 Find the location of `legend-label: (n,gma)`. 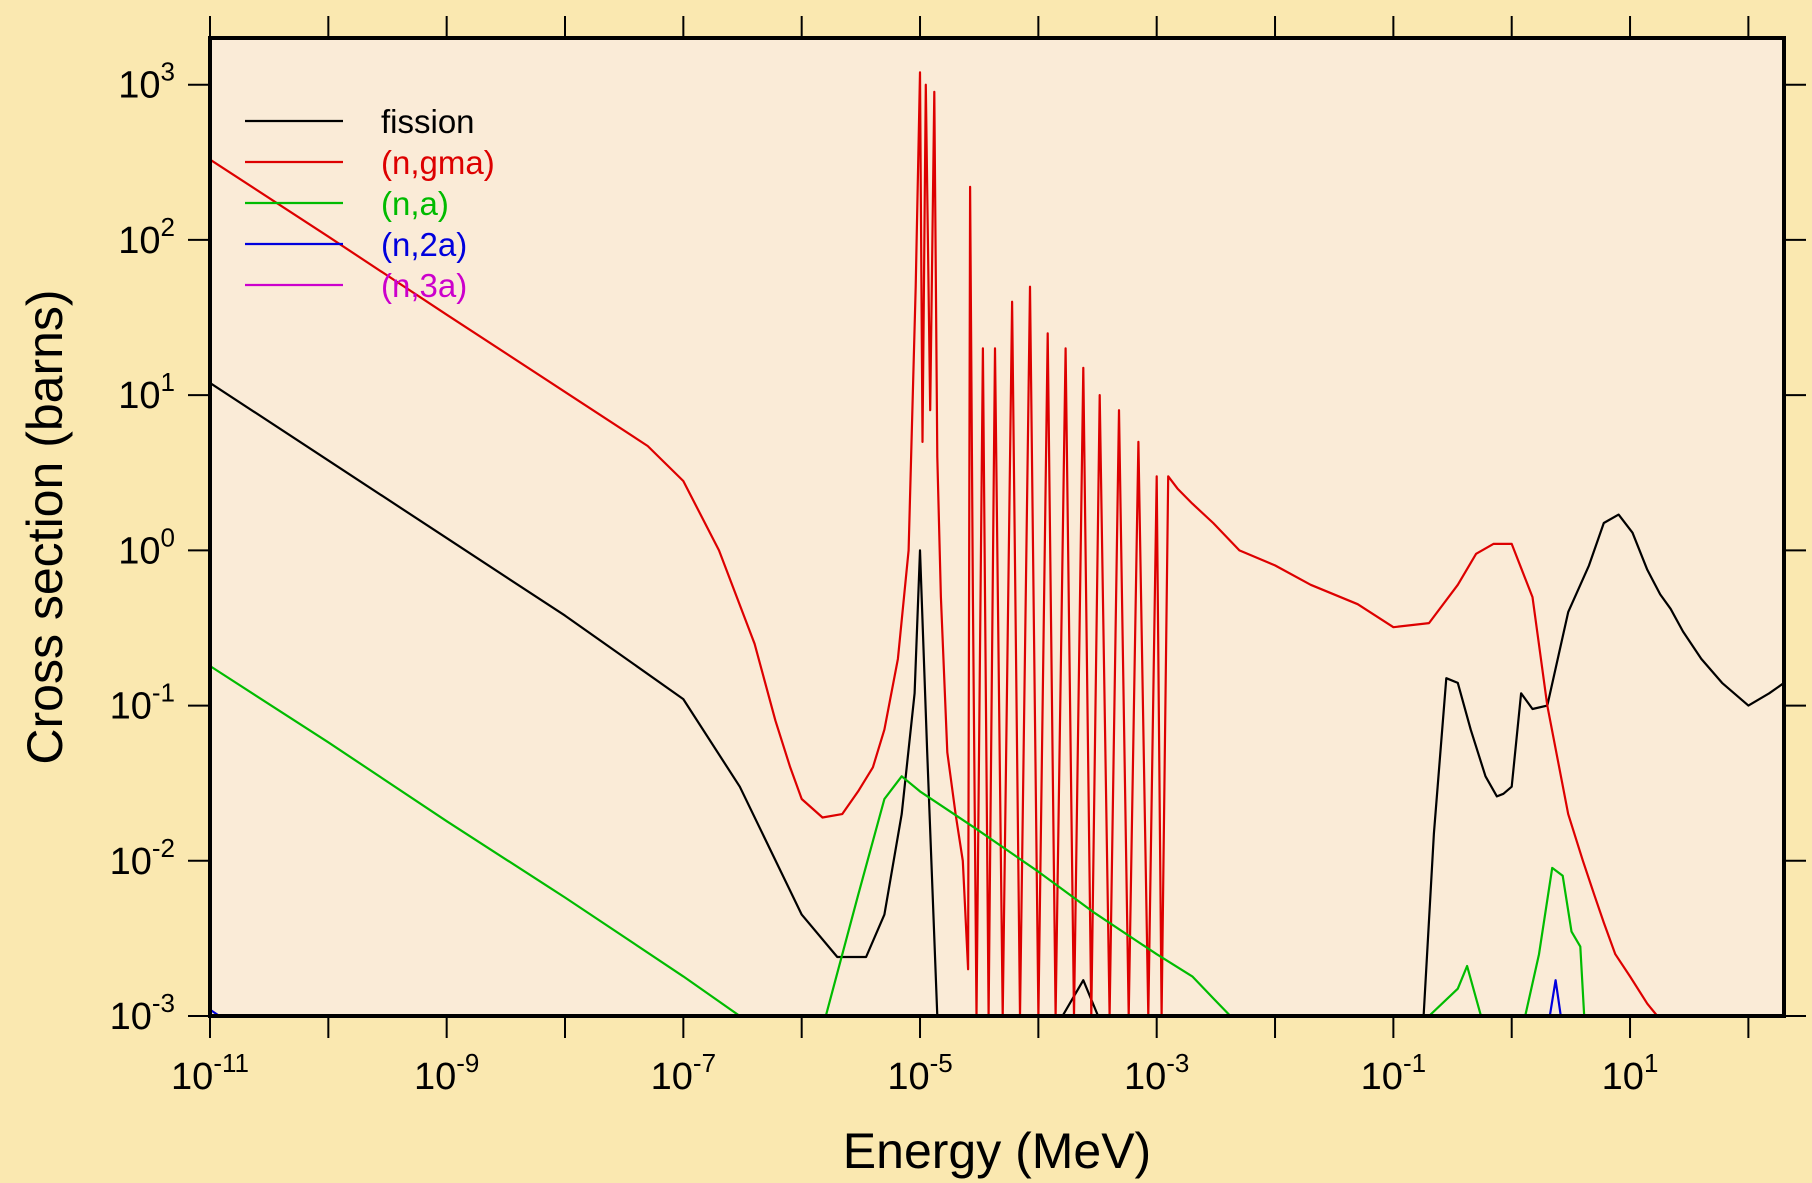

legend-label: (n,gma) is located at coordinates (438, 162).